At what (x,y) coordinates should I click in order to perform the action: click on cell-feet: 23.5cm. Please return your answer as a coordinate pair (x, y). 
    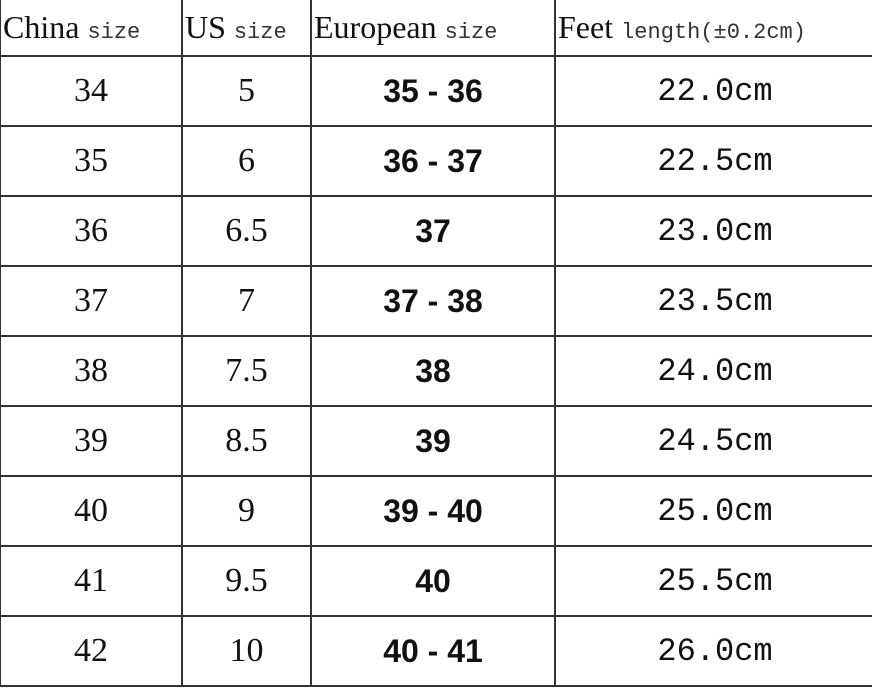
    Looking at the image, I should click on (713, 301).